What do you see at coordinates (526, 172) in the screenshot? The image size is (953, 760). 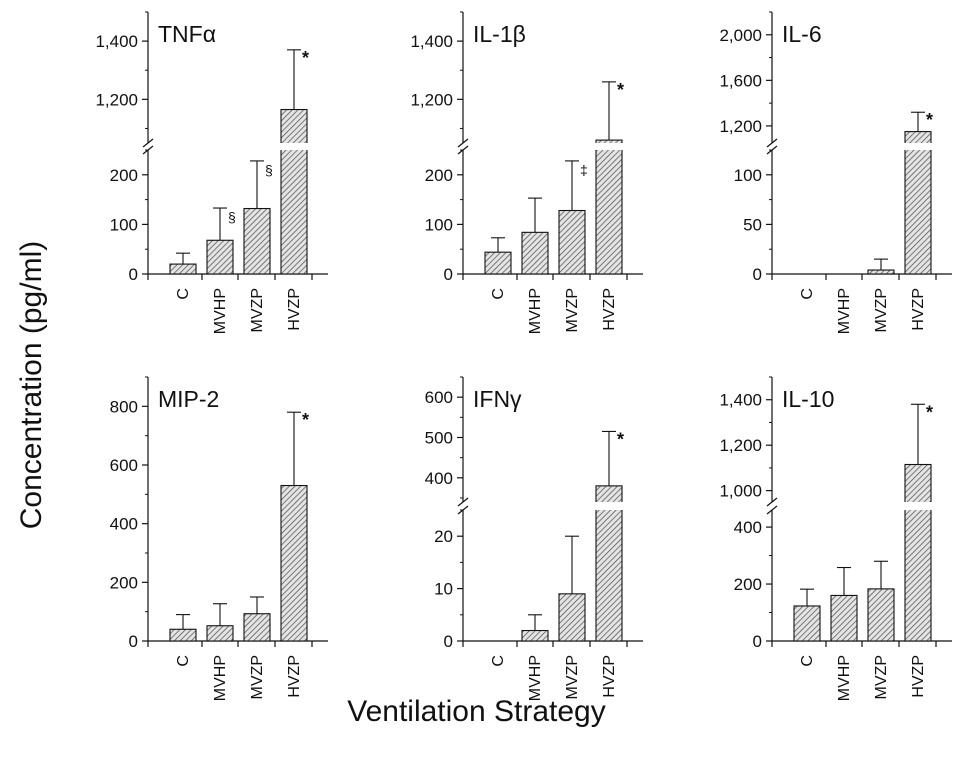 I see `chart-panel-2: 0 100 200 1,200 1,400 C MVHP ‡ MVZP * HVZP IL-1β` at bounding box center [526, 172].